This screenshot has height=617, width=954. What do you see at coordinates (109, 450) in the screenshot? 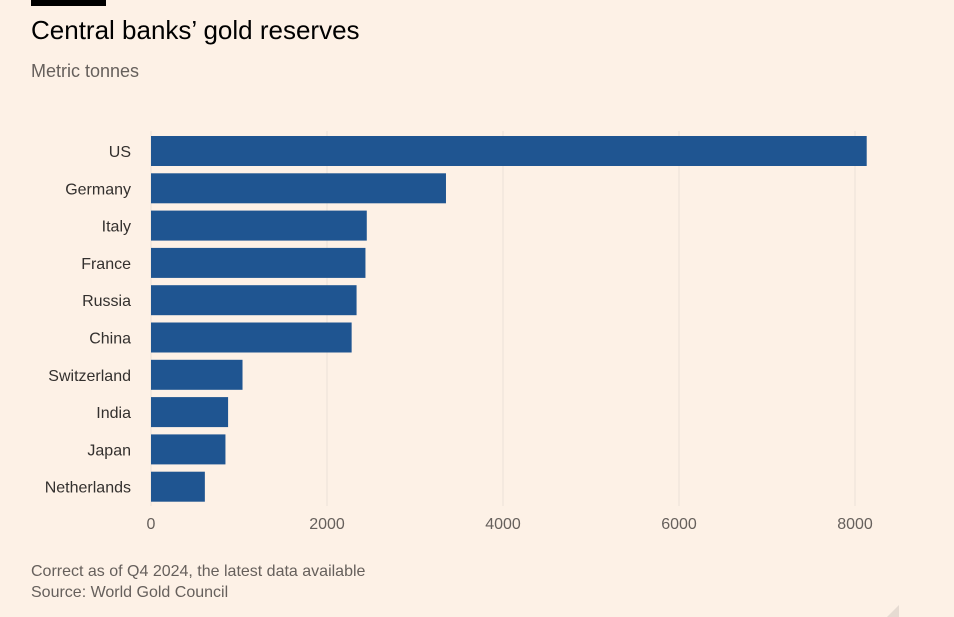
I see `category-label: Japan` at bounding box center [109, 450].